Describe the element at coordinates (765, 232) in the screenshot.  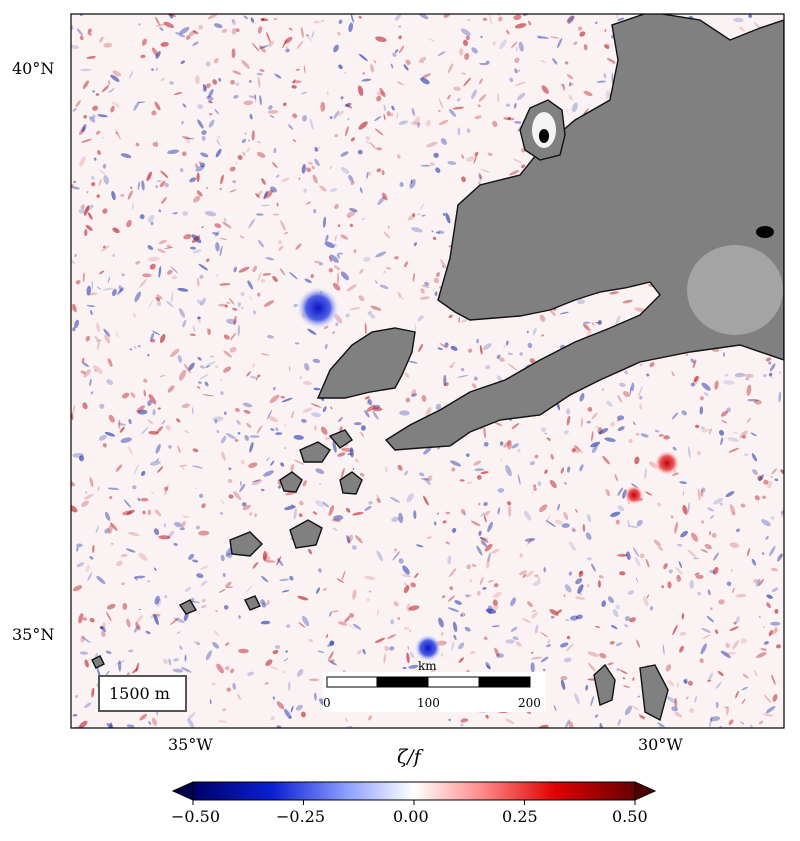
I see `shallow-core-c` at that location.